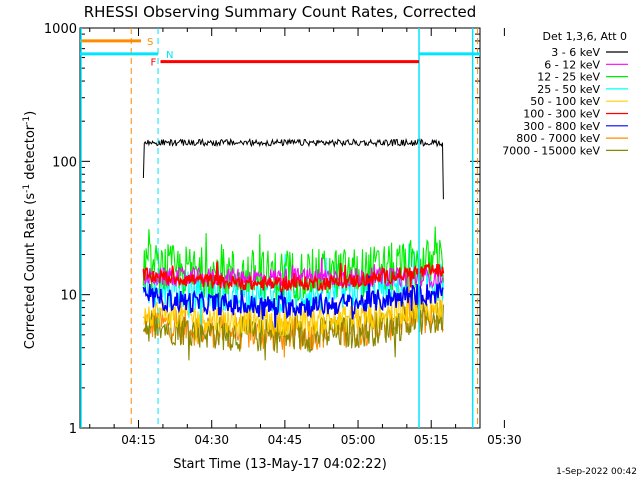 This screenshot has width=640, height=480. I want to click on x-axis-label: Start Time (13-May-17 04:02:22), so click(280, 464).